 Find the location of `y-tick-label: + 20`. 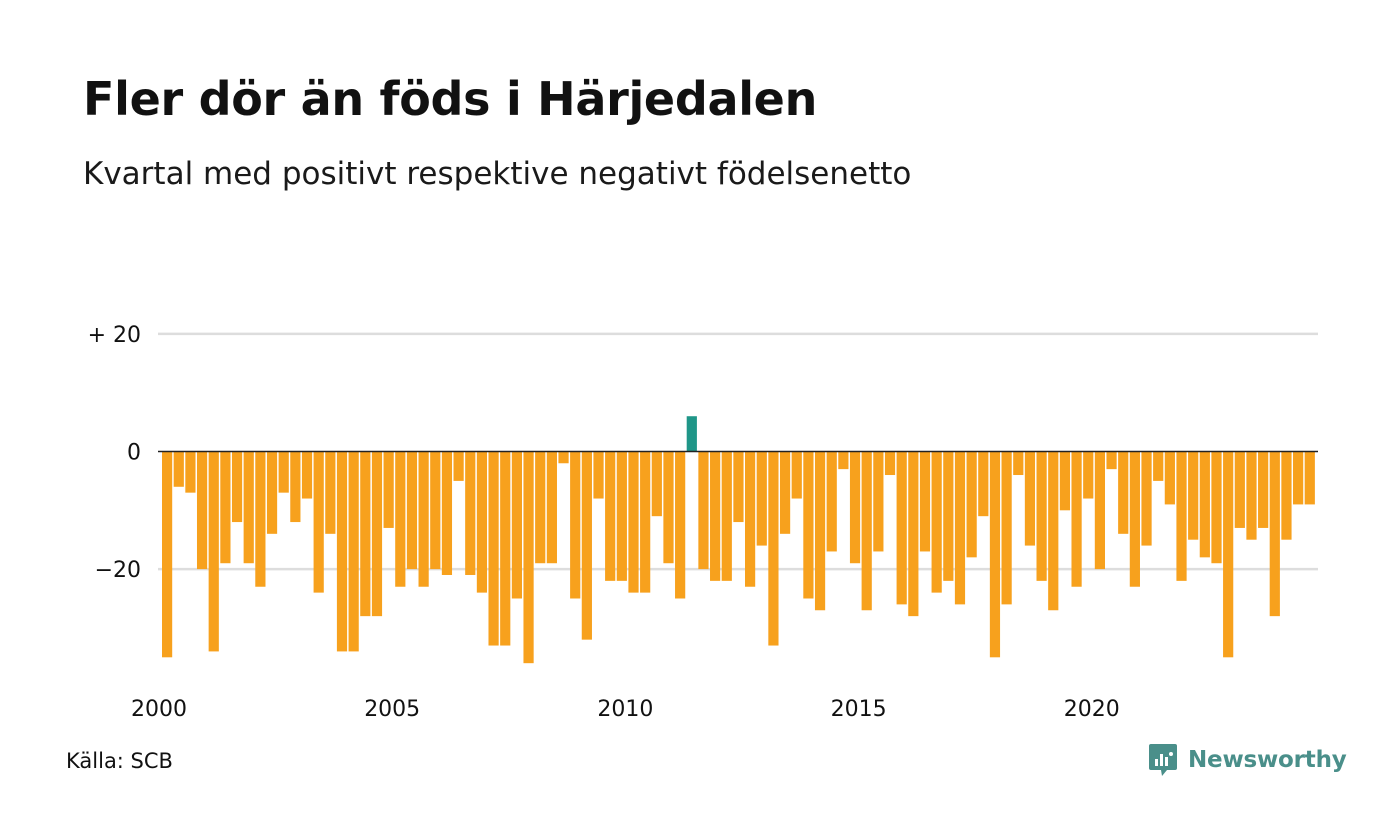

y-tick-label: + 20 is located at coordinates (114, 335).